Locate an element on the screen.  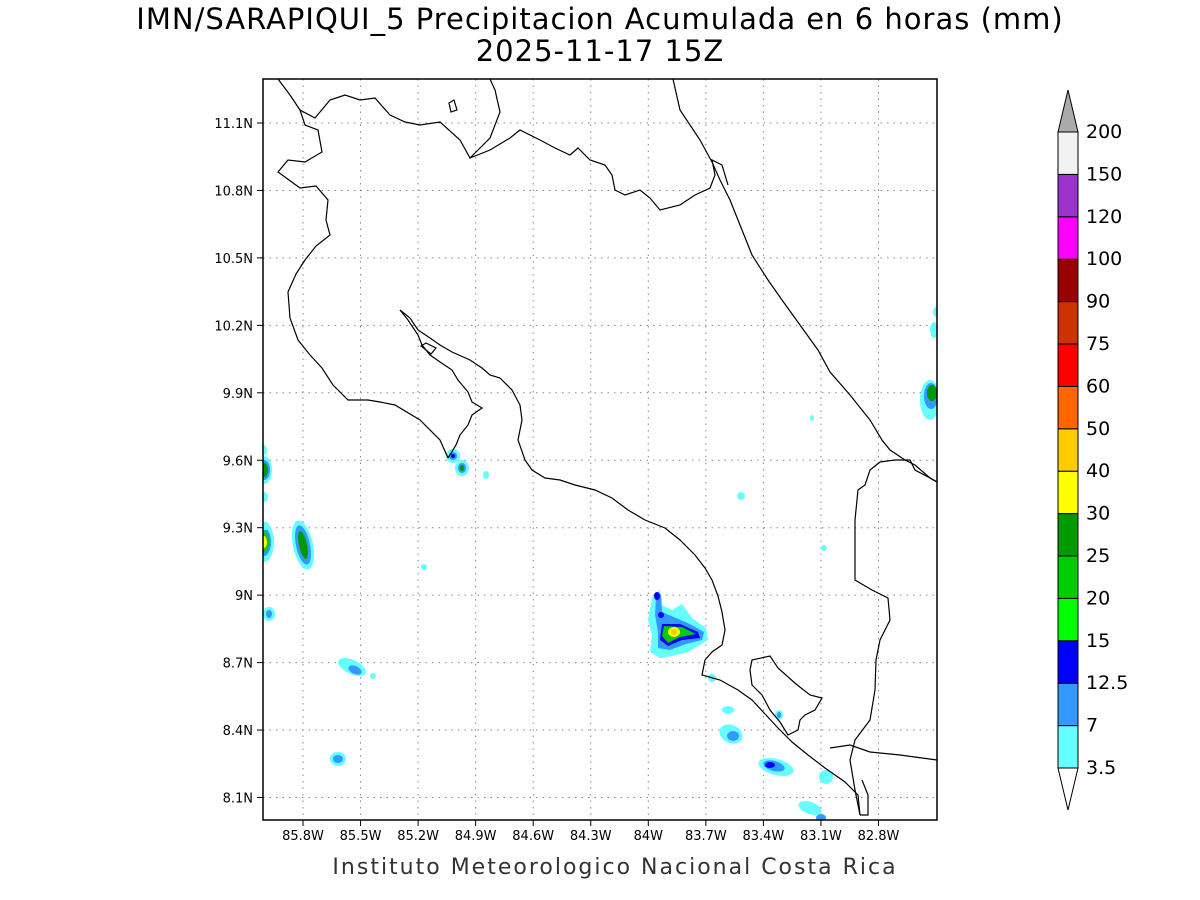
latitude-label: 9N is located at coordinates (244, 596).